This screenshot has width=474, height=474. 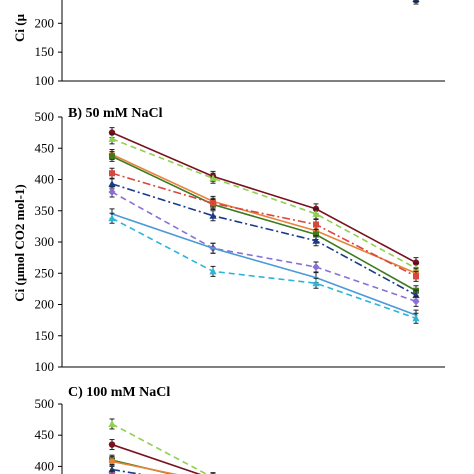 I want to click on panel-b-ytick-label: 100, so click(x=45, y=366).